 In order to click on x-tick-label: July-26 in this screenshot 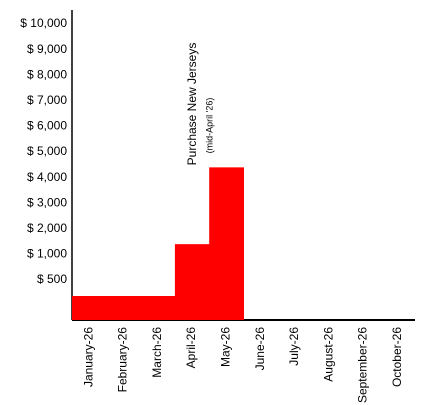, I will do `click(294, 346)`.